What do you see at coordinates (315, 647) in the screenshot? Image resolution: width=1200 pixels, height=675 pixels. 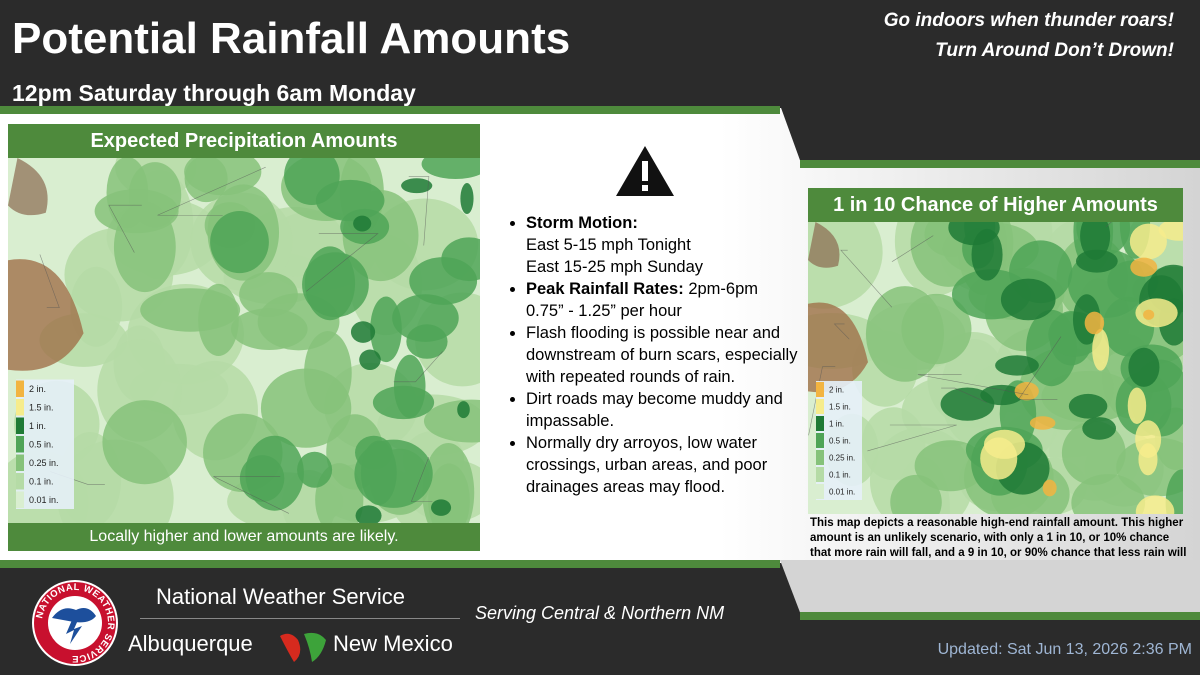 I see `chile-green` at bounding box center [315, 647].